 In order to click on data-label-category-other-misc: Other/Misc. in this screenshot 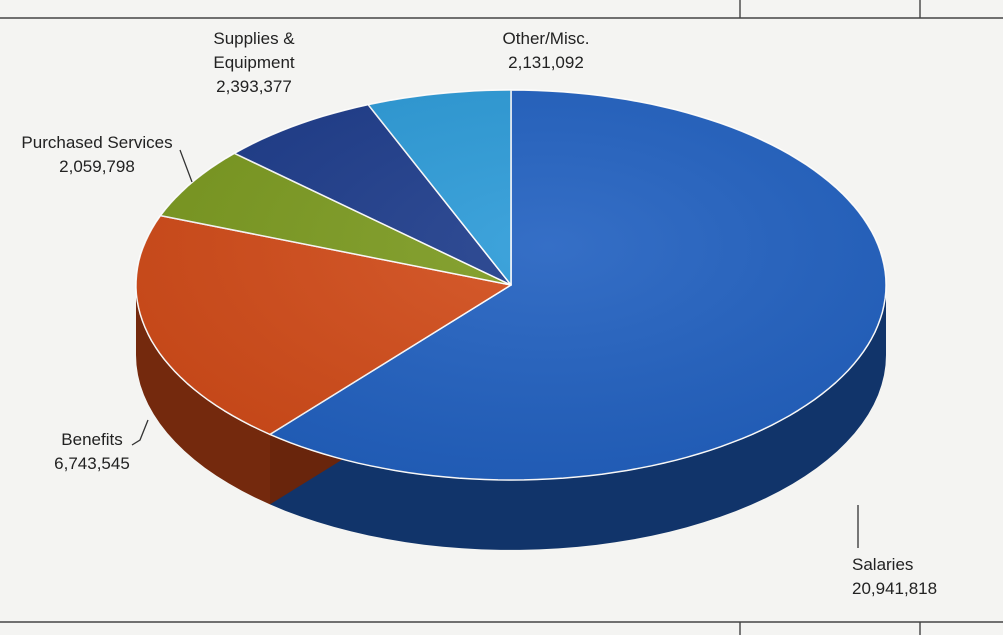, I will do `click(546, 38)`.